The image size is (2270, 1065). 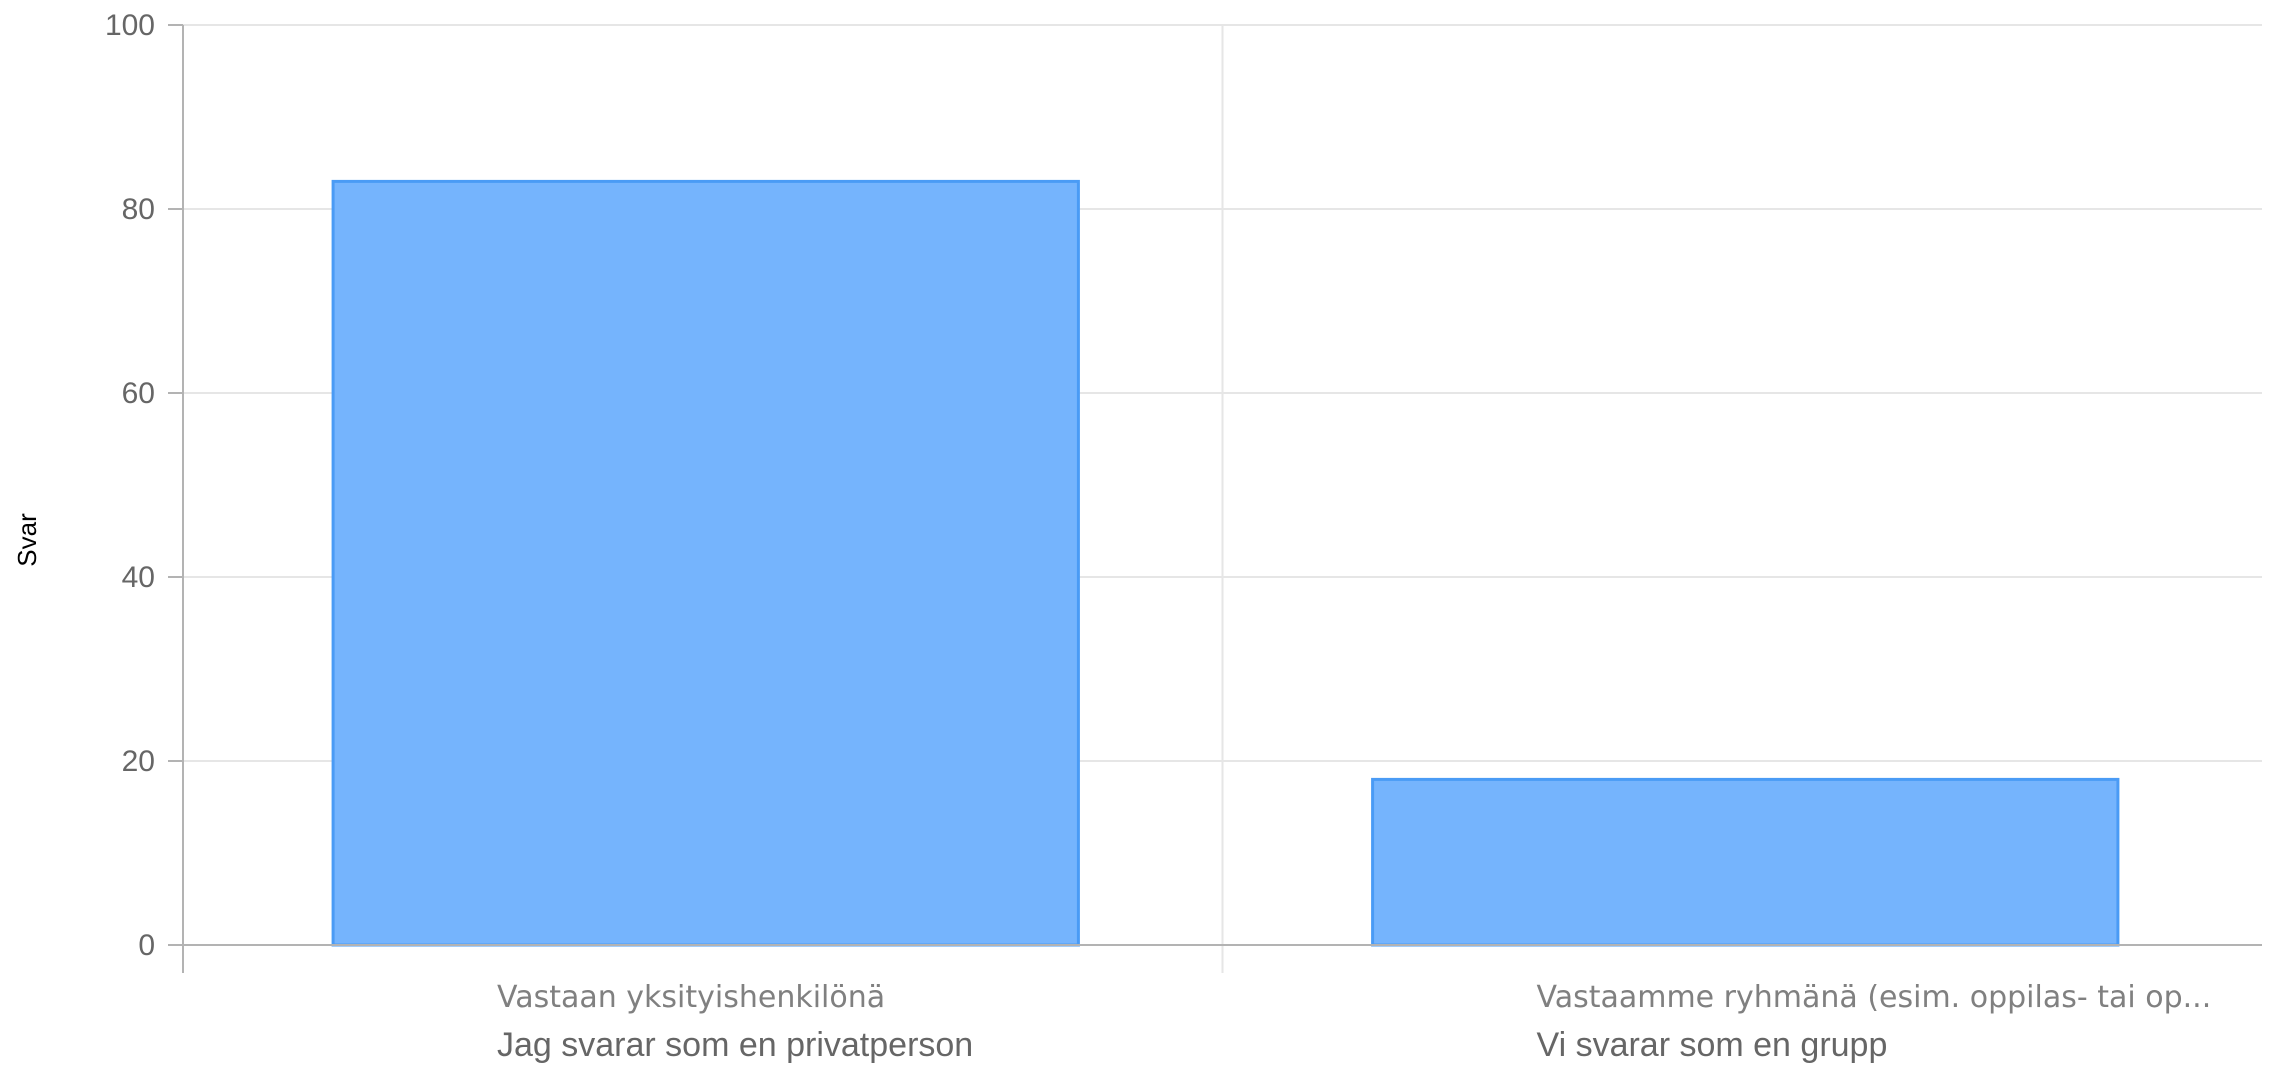 I want to click on y-tick-label: 60, so click(x=138, y=393).